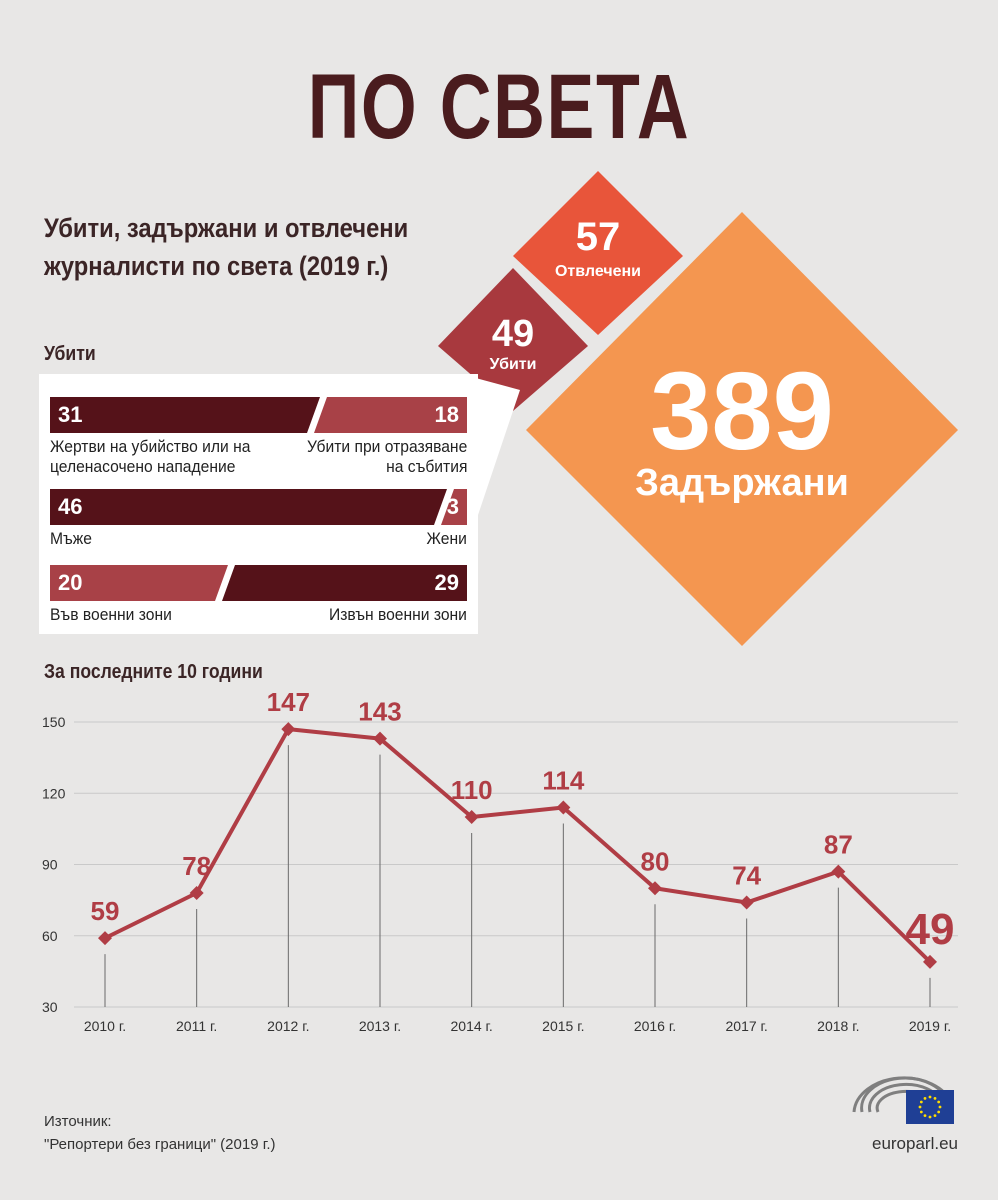 The width and height of the screenshot is (998, 1200). I want to click on bar-3-right-value: 29, so click(446, 582).